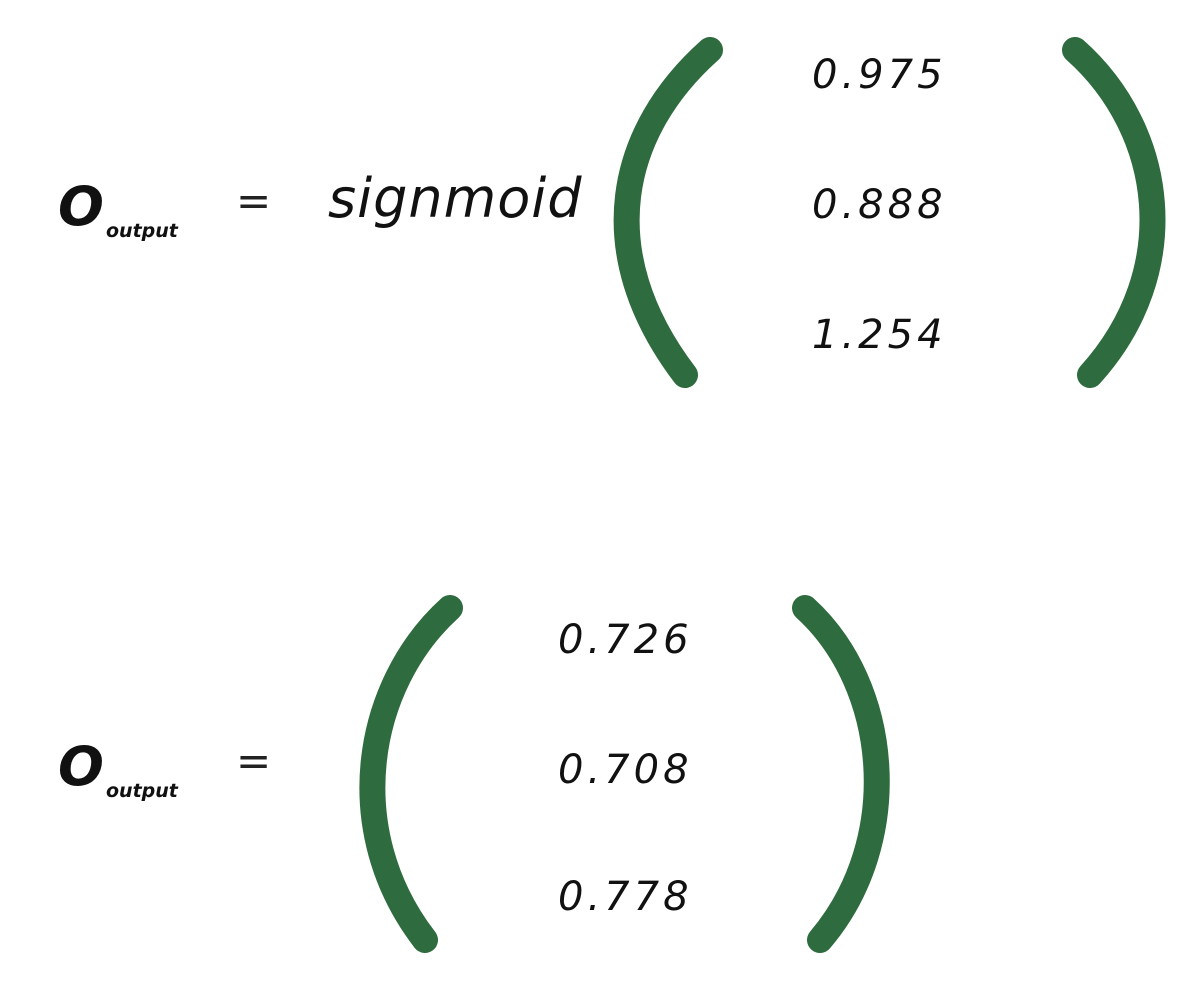 The height and width of the screenshot is (989, 1200). I want to click on vector-value: 0.708, so click(625, 770).